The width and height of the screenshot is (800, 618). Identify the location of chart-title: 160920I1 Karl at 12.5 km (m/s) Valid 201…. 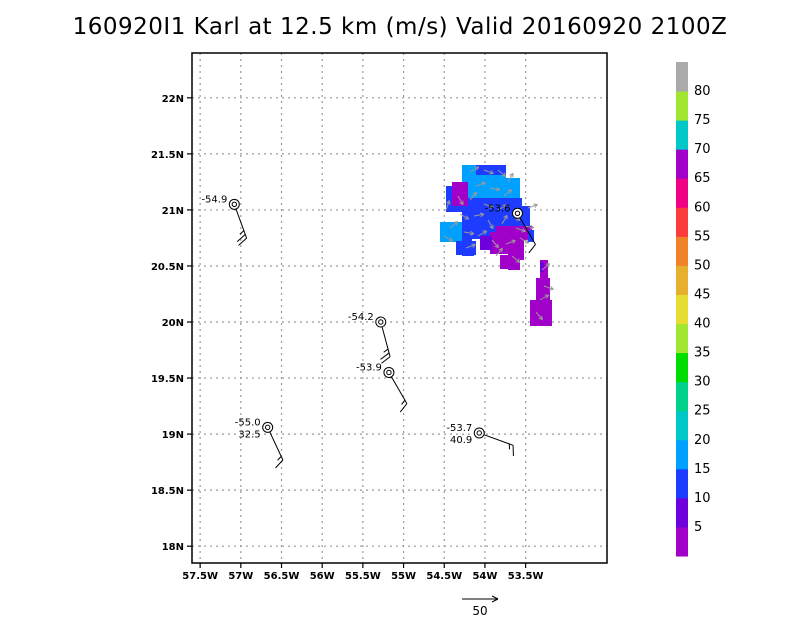
(400, 27).